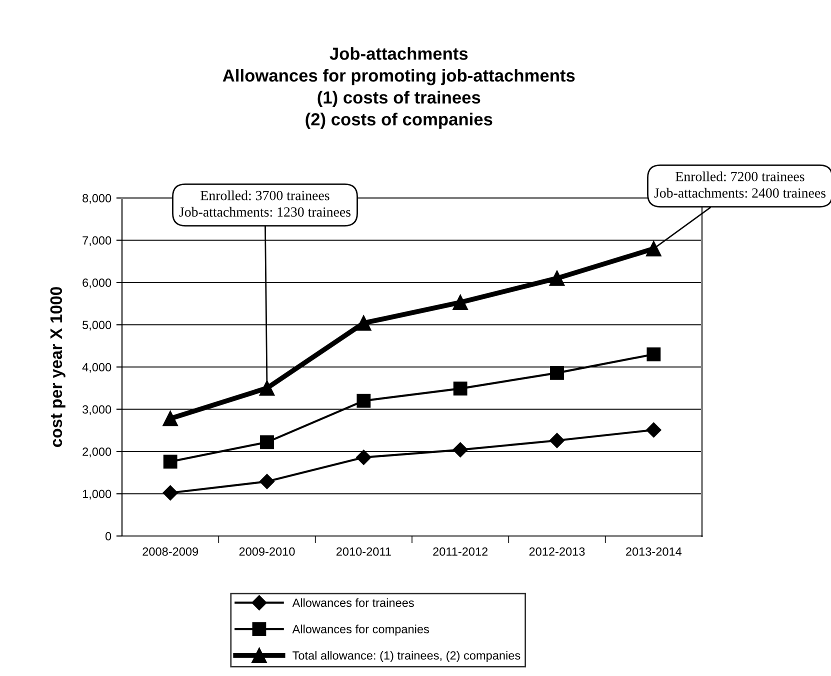 The width and height of the screenshot is (831, 676). Describe the element at coordinates (363, 551) in the screenshot. I see `x-tick-label: 2010-2011` at that location.